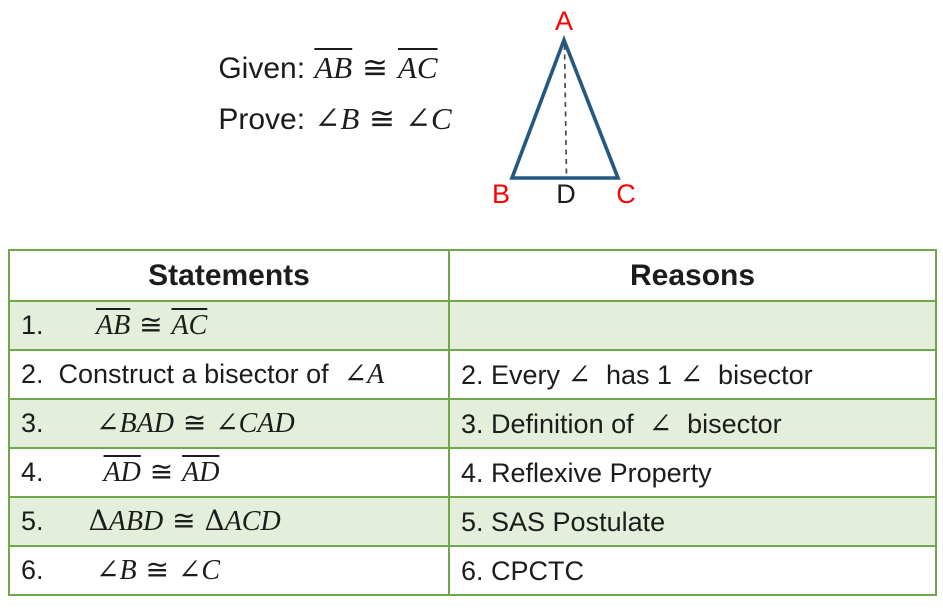  Describe the element at coordinates (566, 194) in the screenshot. I see `vertex-label-d: D` at that location.